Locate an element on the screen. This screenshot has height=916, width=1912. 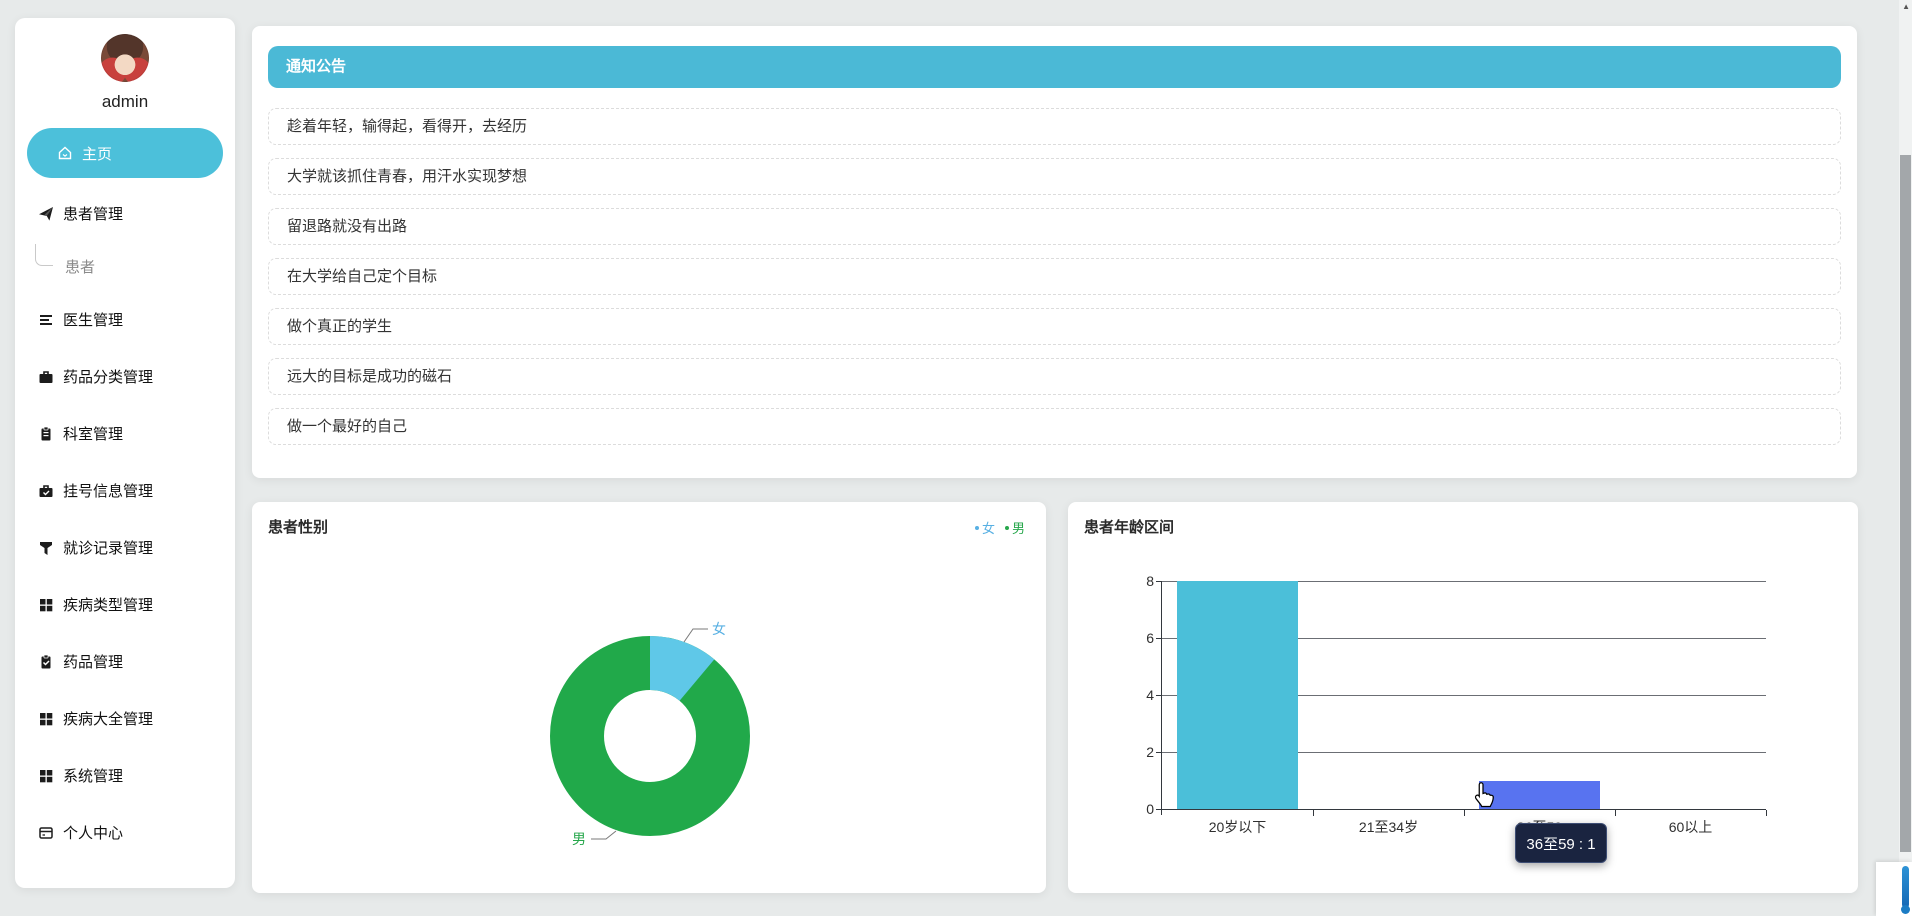
sidebar-item-label: 患者 is located at coordinates (80, 267).